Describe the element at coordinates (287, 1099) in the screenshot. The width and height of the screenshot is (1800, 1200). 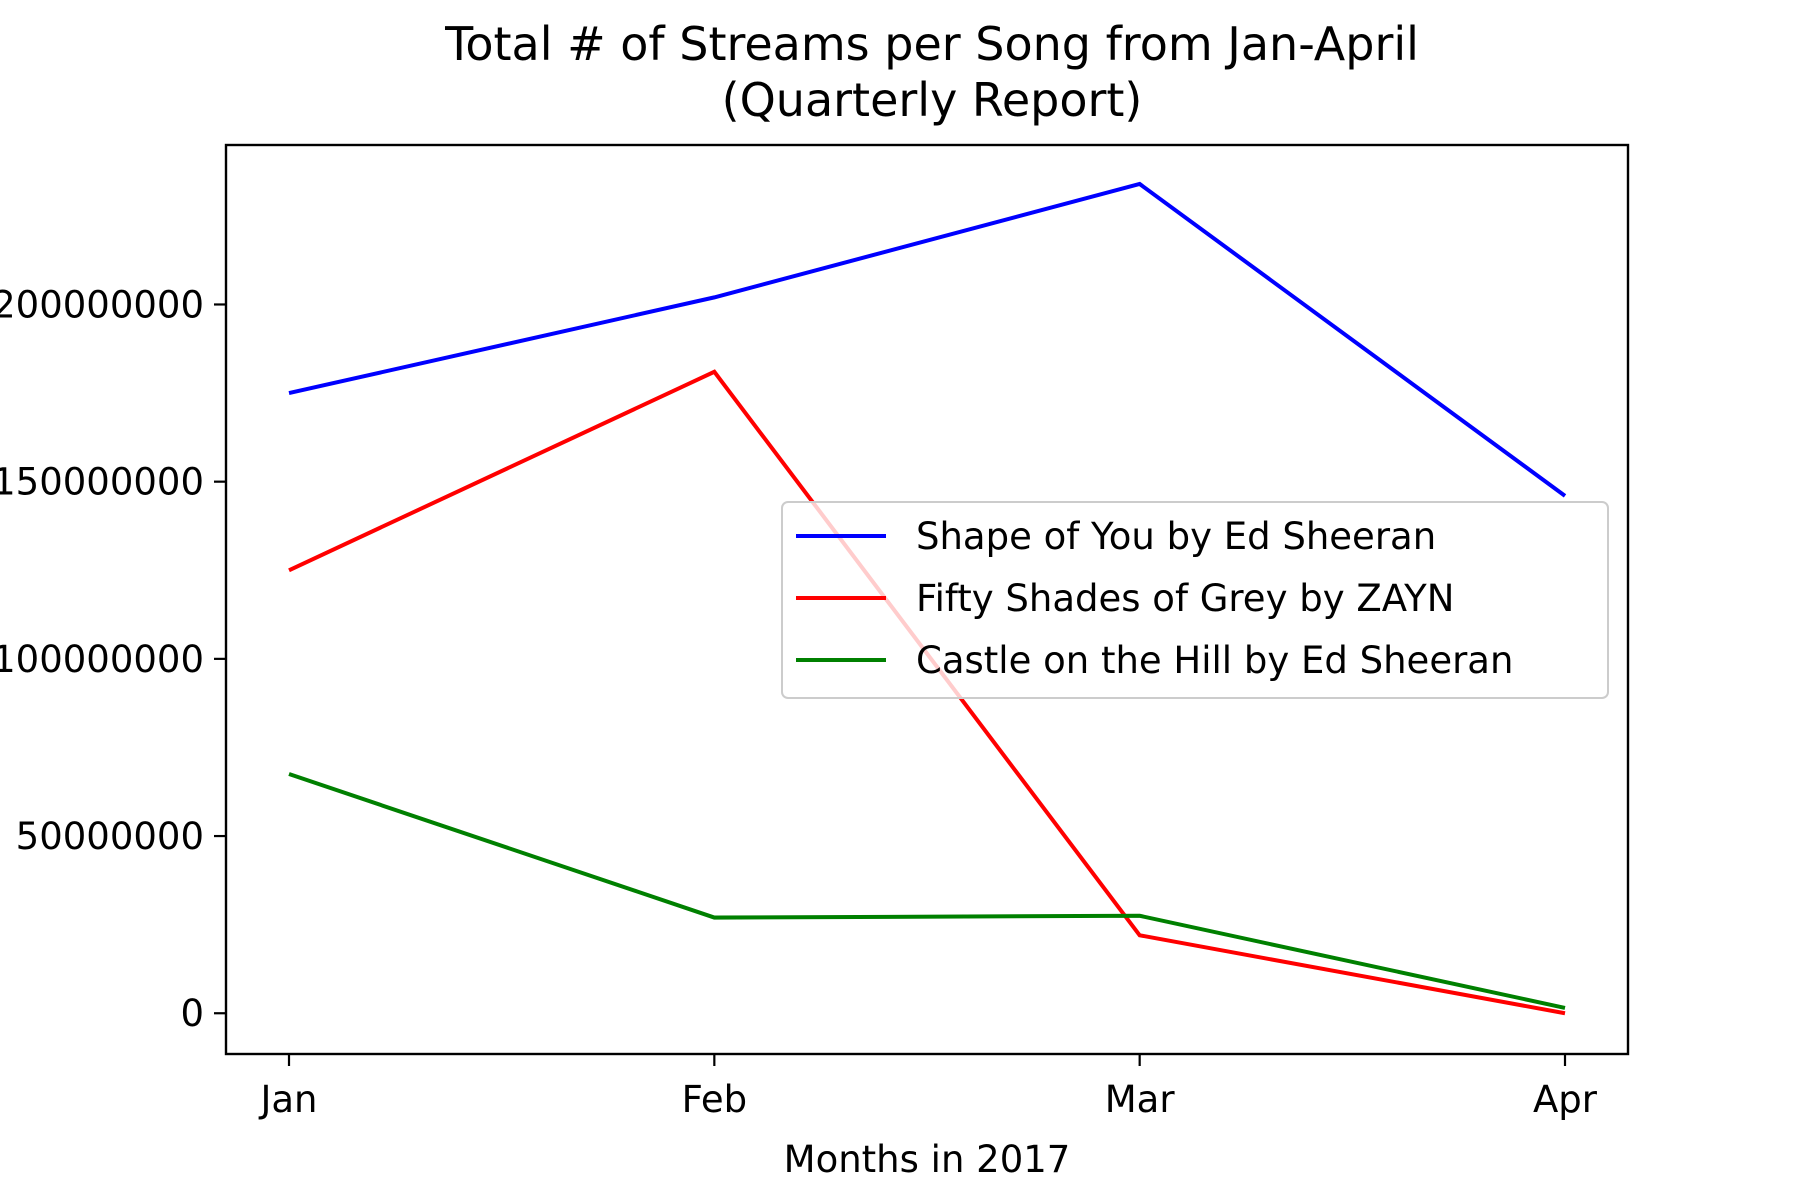
I see `x-tick-label: Jan` at that location.